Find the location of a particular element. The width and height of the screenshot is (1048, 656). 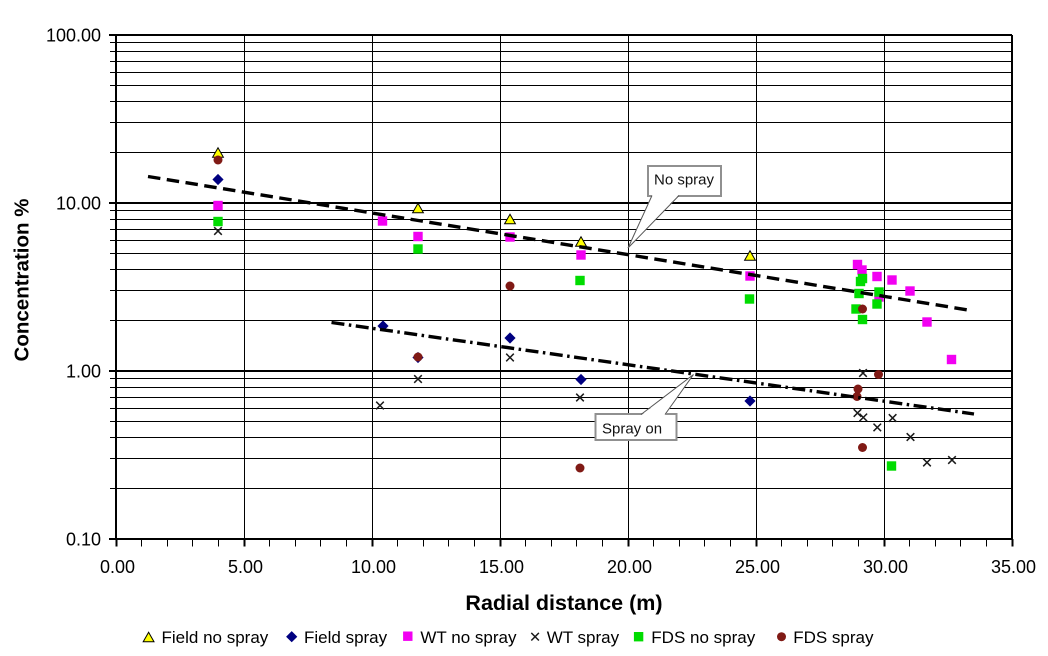

svg-text: FDS spray is located at coordinates (833, 637).